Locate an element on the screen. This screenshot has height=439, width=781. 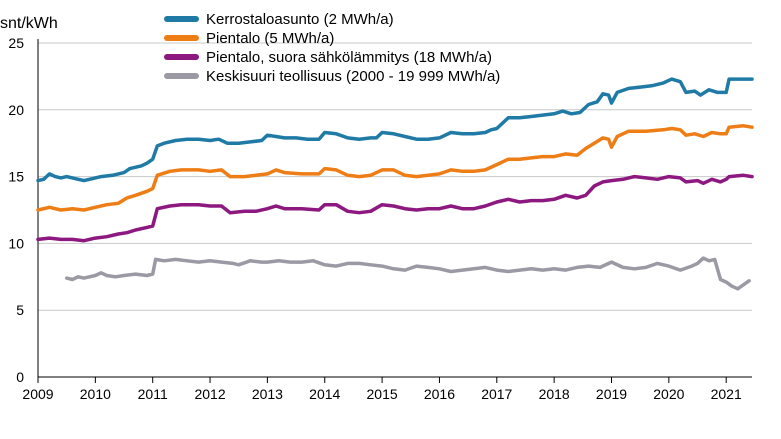
x-tick-label-2016: 2016 is located at coordinates (439, 394).